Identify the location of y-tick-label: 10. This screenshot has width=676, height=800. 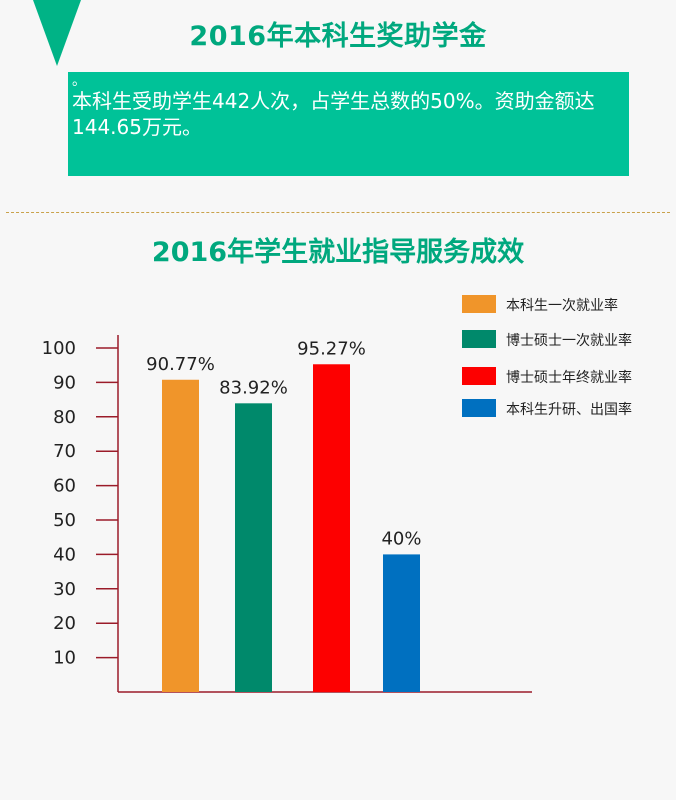
(64, 658).